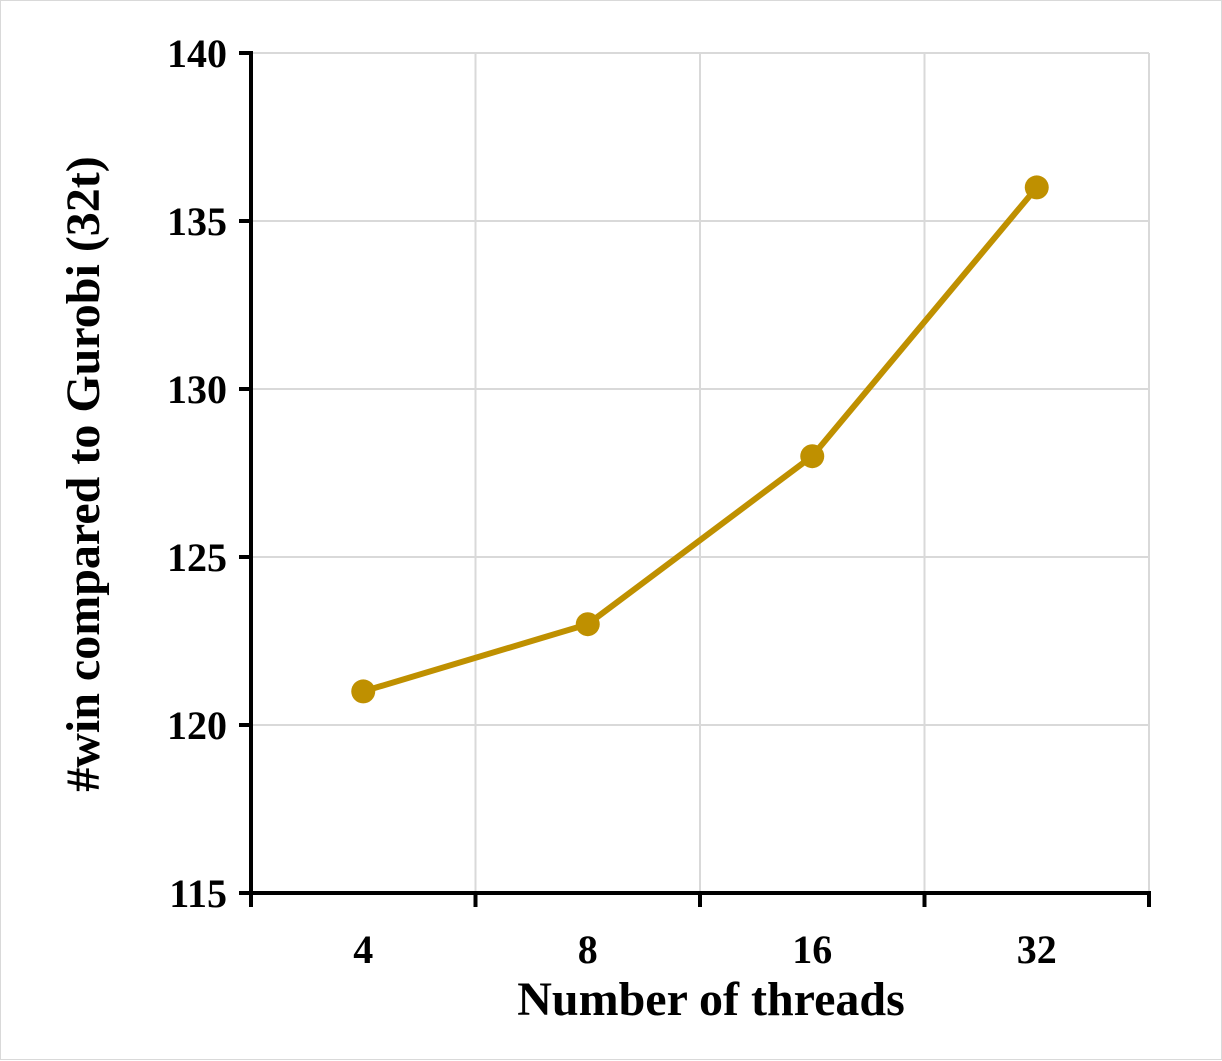 This screenshot has height=1061, width=1222. I want to click on x-tick-label: 8, so click(588, 949).